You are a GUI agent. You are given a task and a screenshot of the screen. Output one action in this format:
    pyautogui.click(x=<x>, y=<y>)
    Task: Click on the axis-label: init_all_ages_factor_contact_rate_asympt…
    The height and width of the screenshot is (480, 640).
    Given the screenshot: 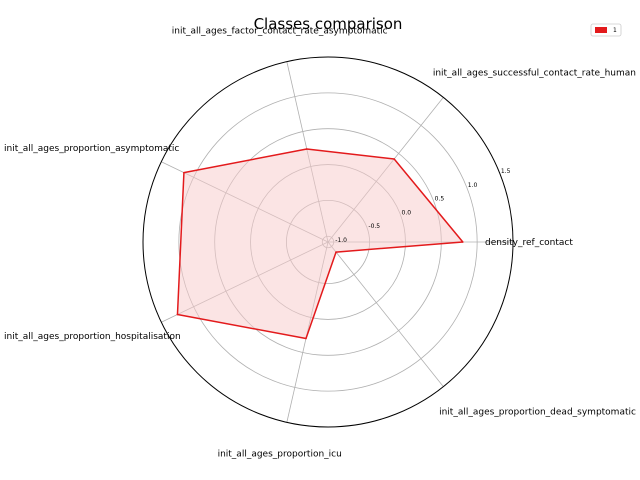 What is the action you would take?
    pyautogui.click(x=280, y=31)
    